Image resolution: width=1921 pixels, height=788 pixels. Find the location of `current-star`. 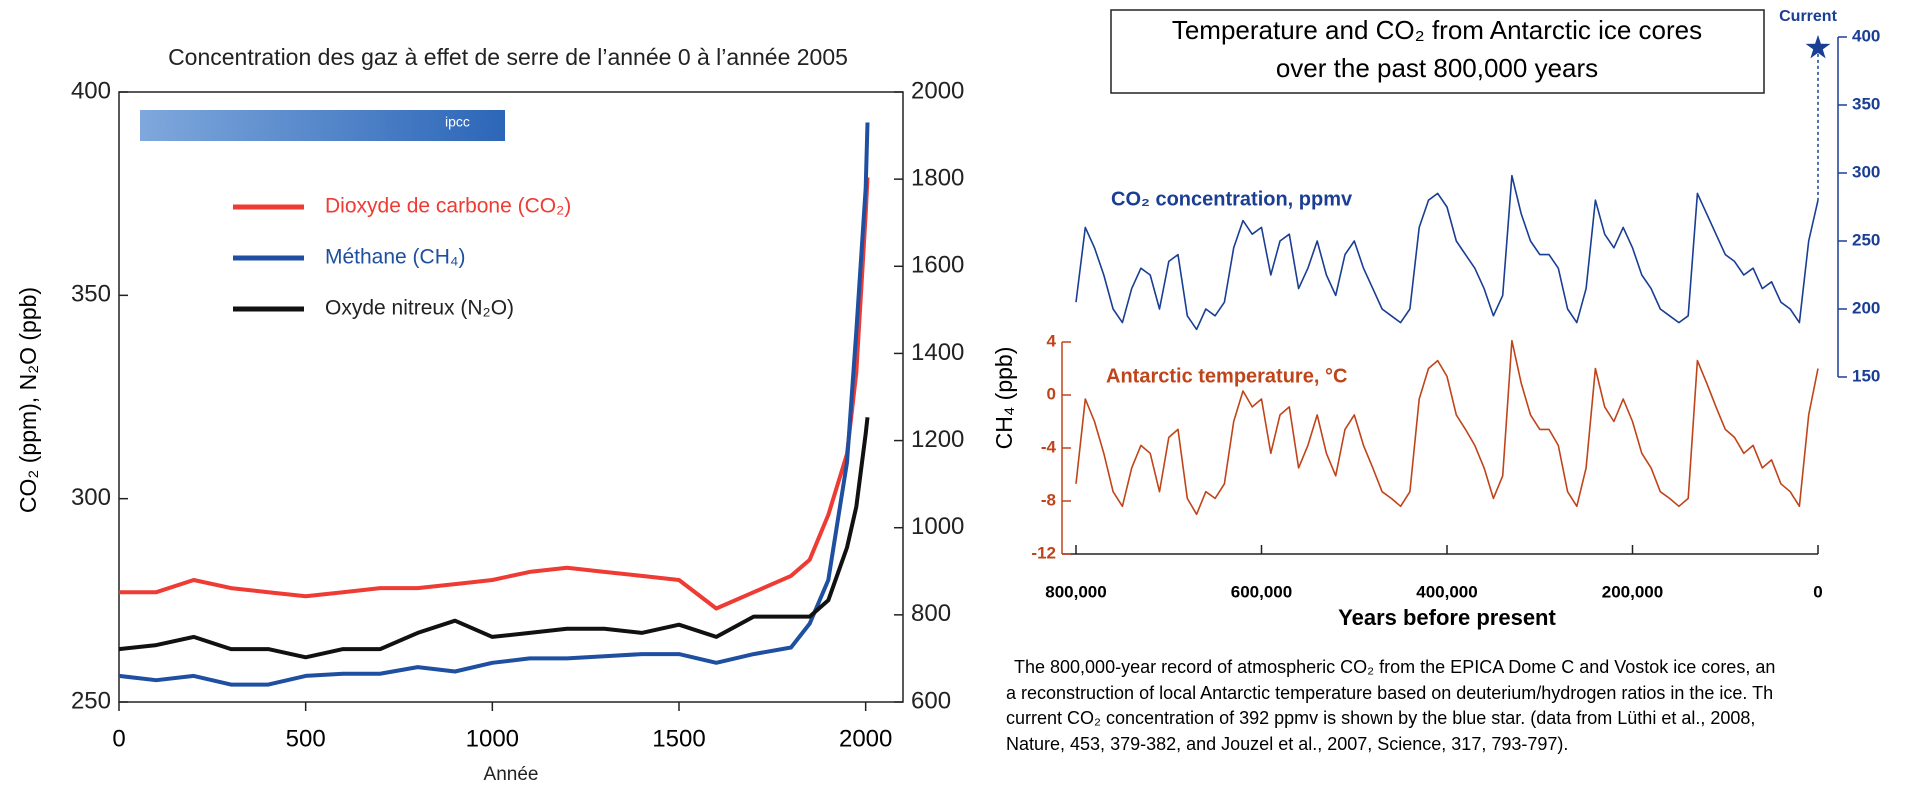

current-star is located at coordinates (1818, 46).